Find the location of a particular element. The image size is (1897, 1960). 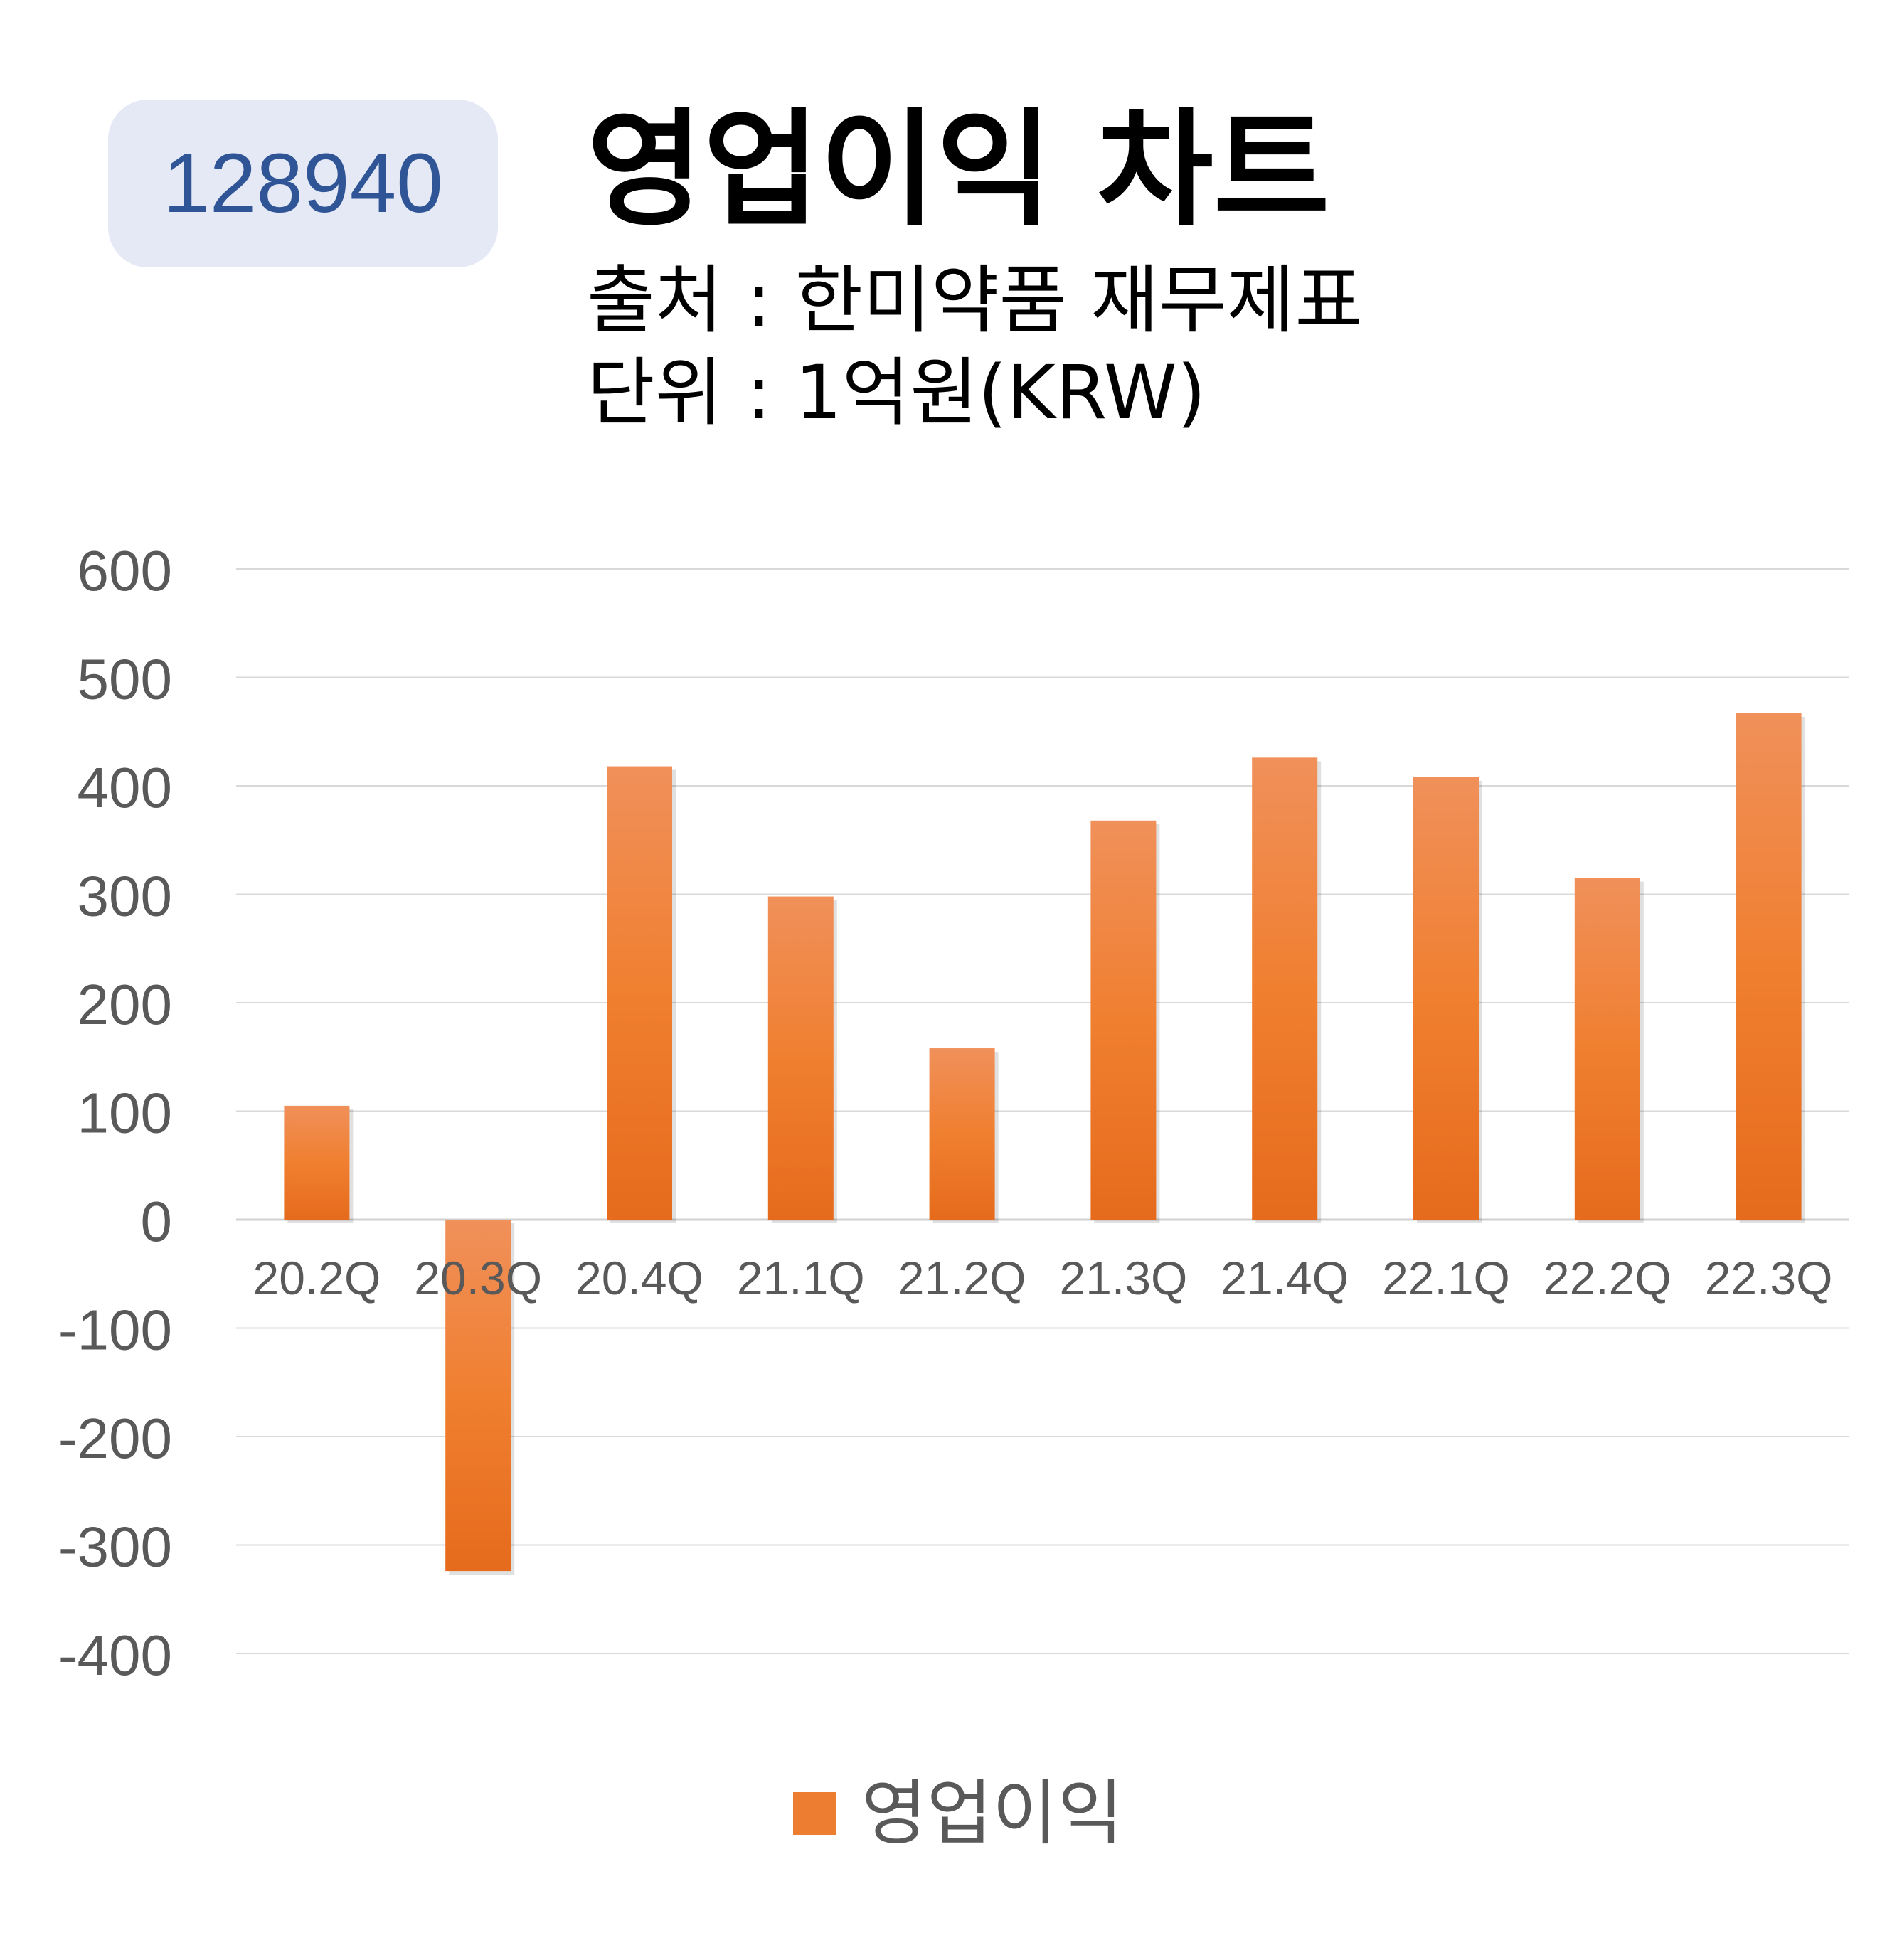

y-tick-label: -400 is located at coordinates (115, 1655).